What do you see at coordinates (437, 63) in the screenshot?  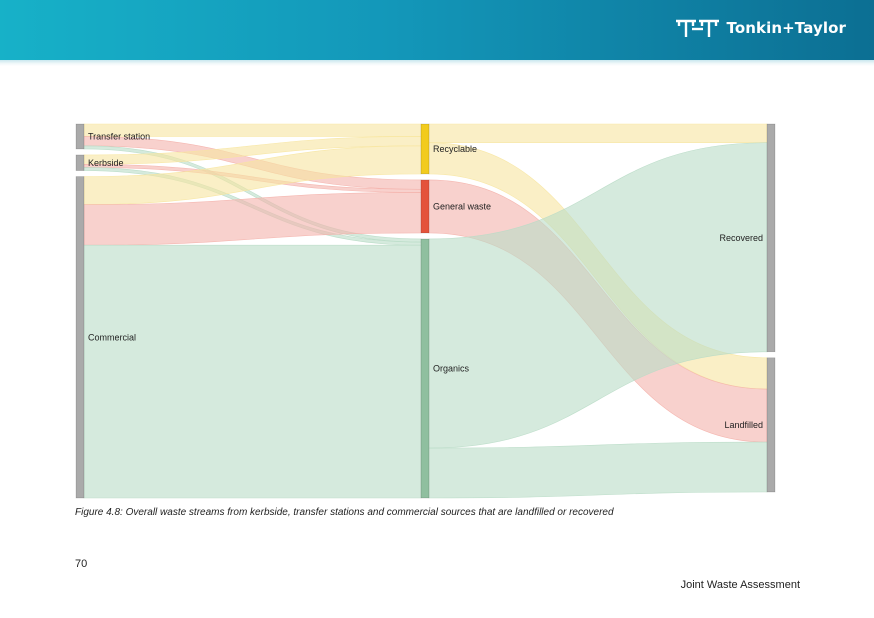 I see `header-shadow` at bounding box center [437, 63].